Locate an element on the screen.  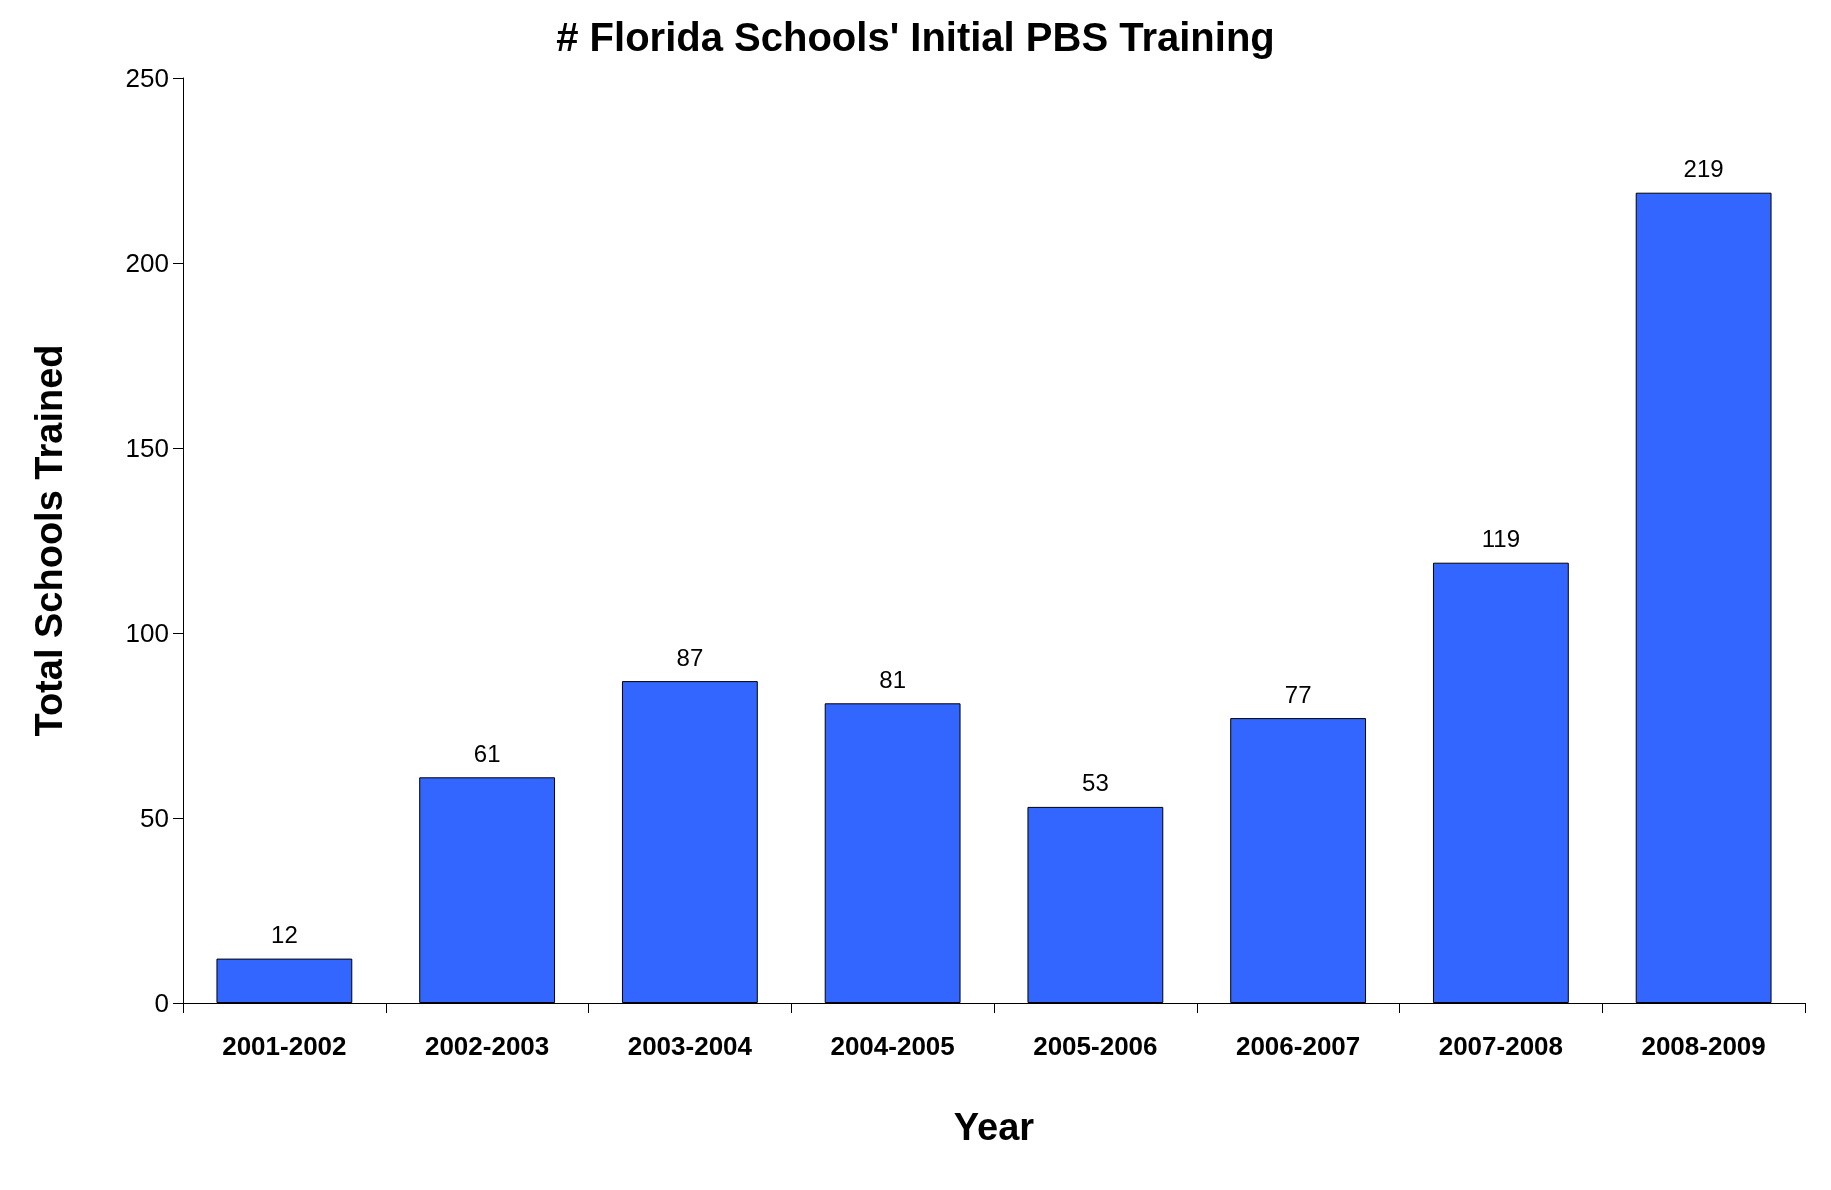
x-tick-label: 2005-2006 is located at coordinates (1095, 1046).